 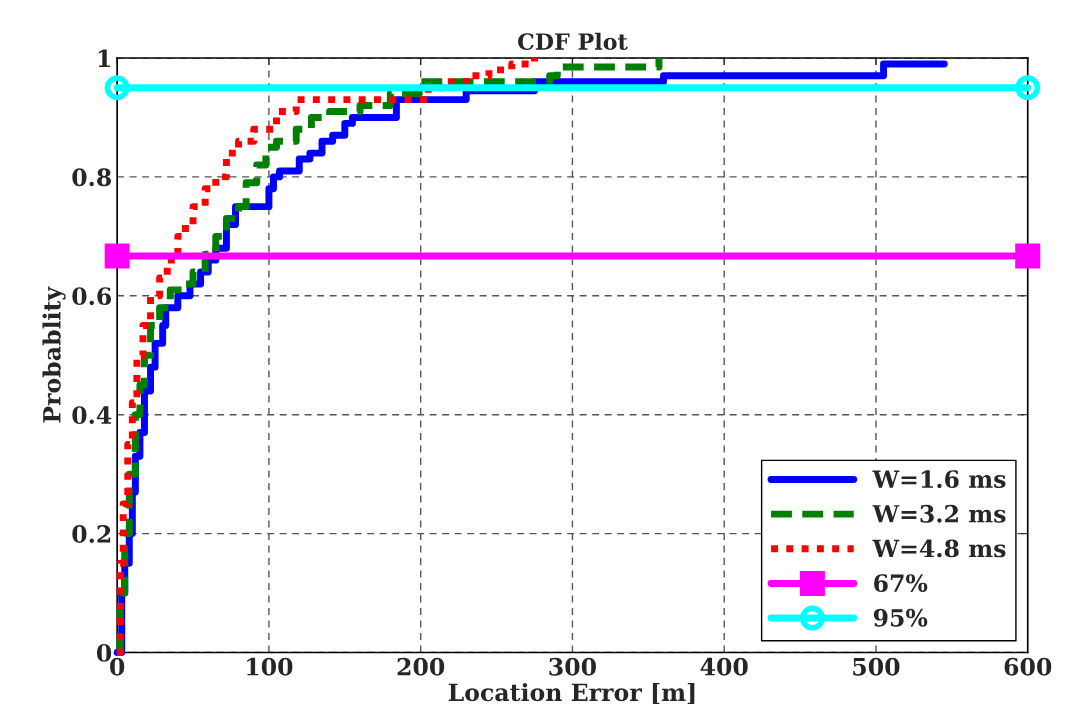 What do you see at coordinates (1028, 666) in the screenshot?
I see `x-tick-label: 600` at bounding box center [1028, 666].